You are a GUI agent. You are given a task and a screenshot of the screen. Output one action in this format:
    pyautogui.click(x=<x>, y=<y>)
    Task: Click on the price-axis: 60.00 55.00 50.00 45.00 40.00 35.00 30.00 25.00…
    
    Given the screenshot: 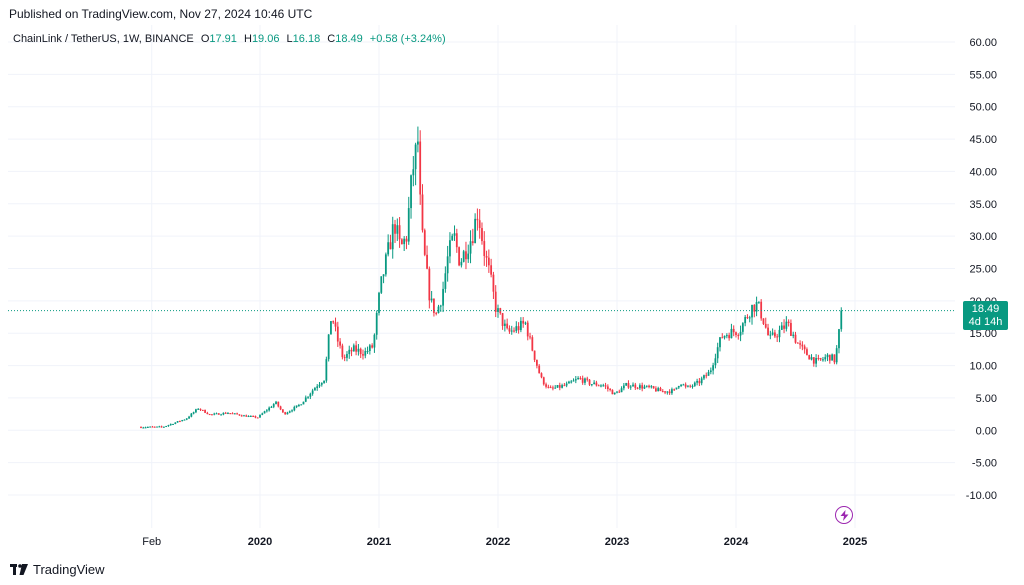 What is the action you would take?
    pyautogui.click(x=981, y=269)
    